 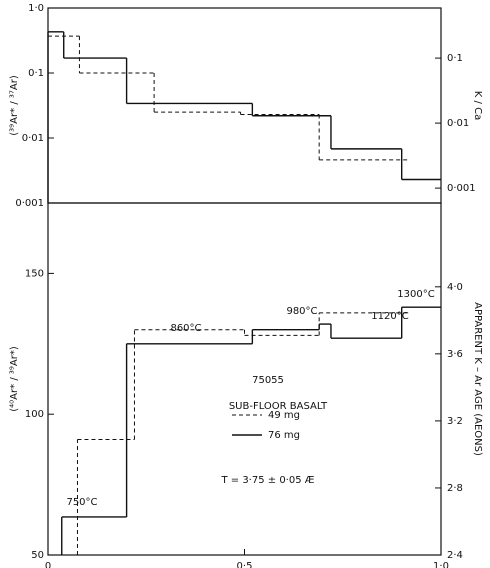 What do you see at coordinates (389, 316) in the screenshot?
I see `annotation: 1120°C` at bounding box center [389, 316].